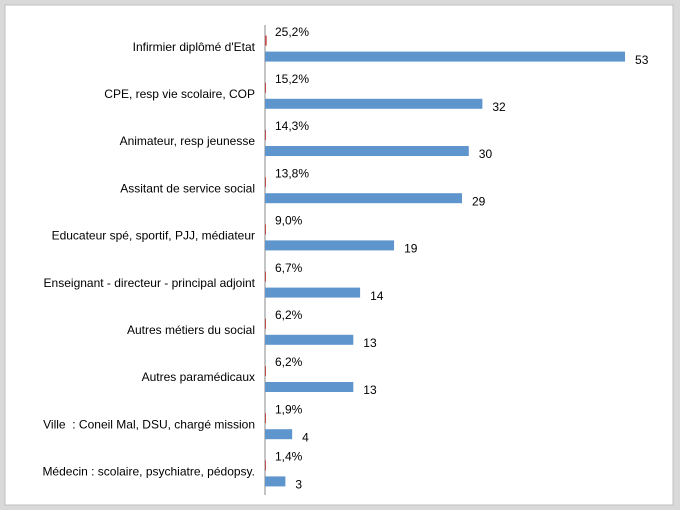 This screenshot has height=510, width=680. Describe the element at coordinates (292, 173) in the screenshot. I see `value-label: 13,8%` at that location.